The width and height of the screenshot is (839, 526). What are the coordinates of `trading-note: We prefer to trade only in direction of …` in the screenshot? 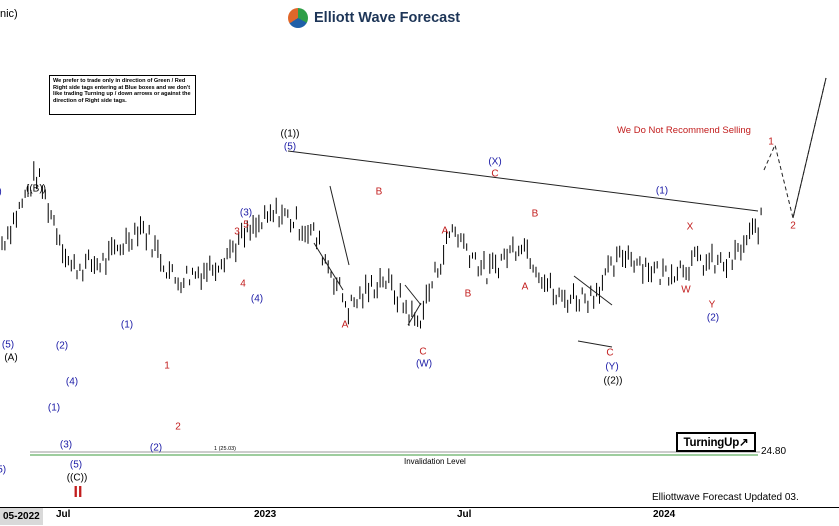 It's located at (122, 95).